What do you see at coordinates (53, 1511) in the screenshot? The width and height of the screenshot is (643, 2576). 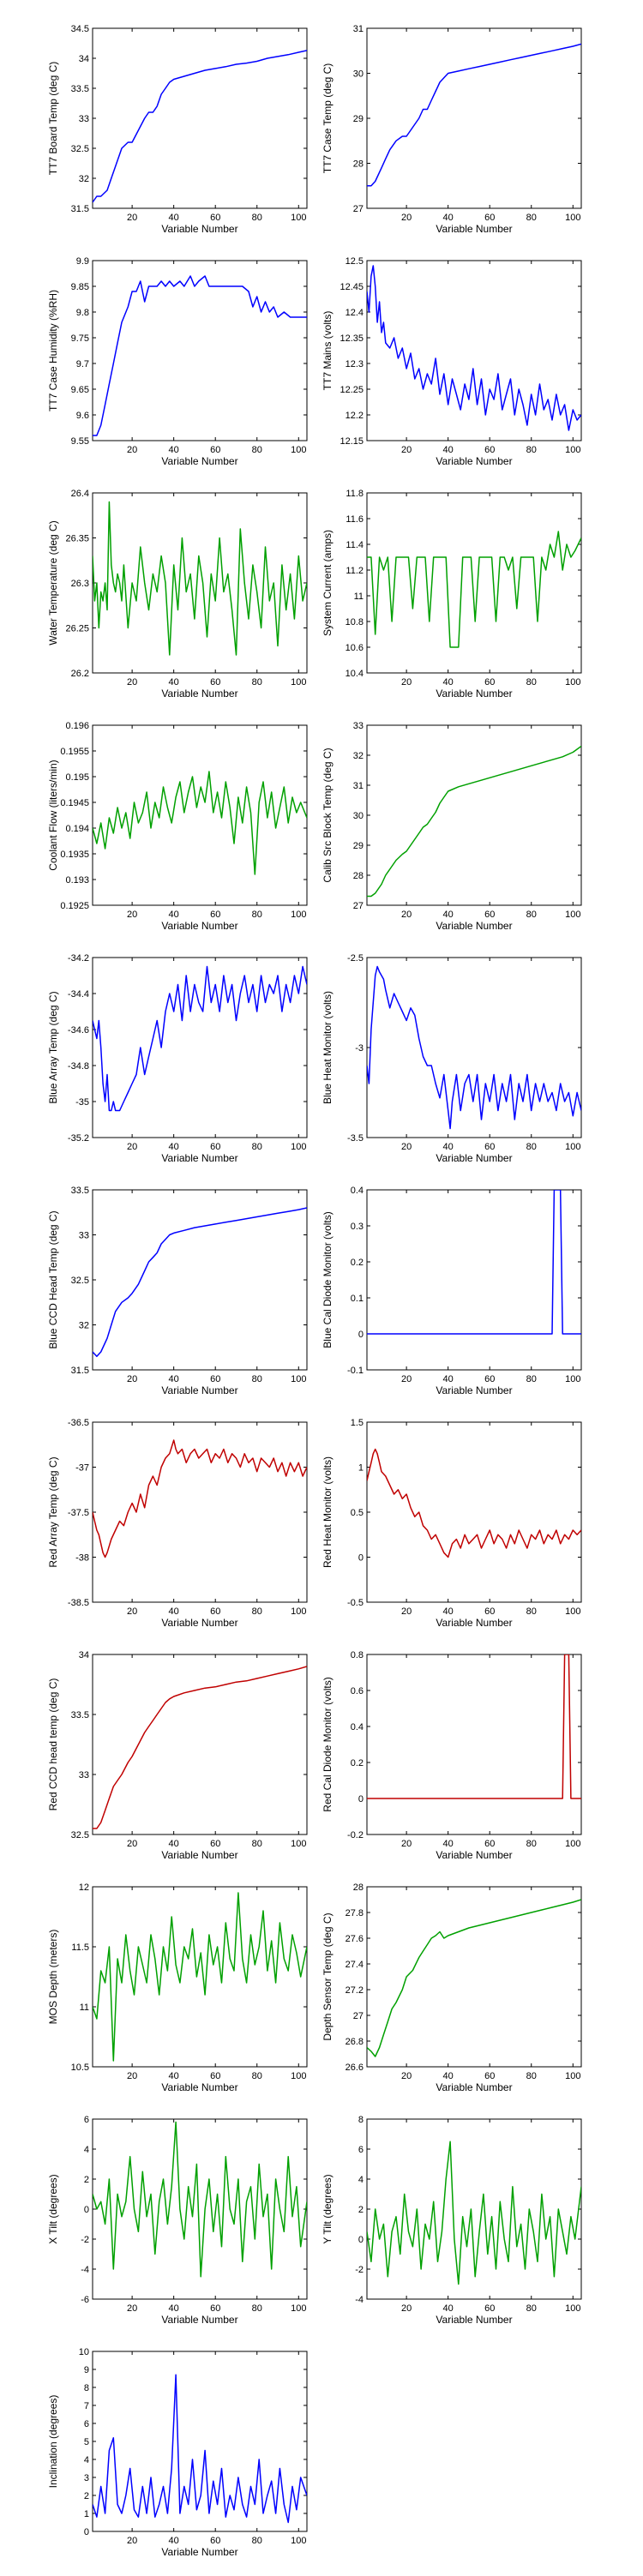 I see `y-axis-label: Red Array Temp (deg C)` at bounding box center [53, 1511].